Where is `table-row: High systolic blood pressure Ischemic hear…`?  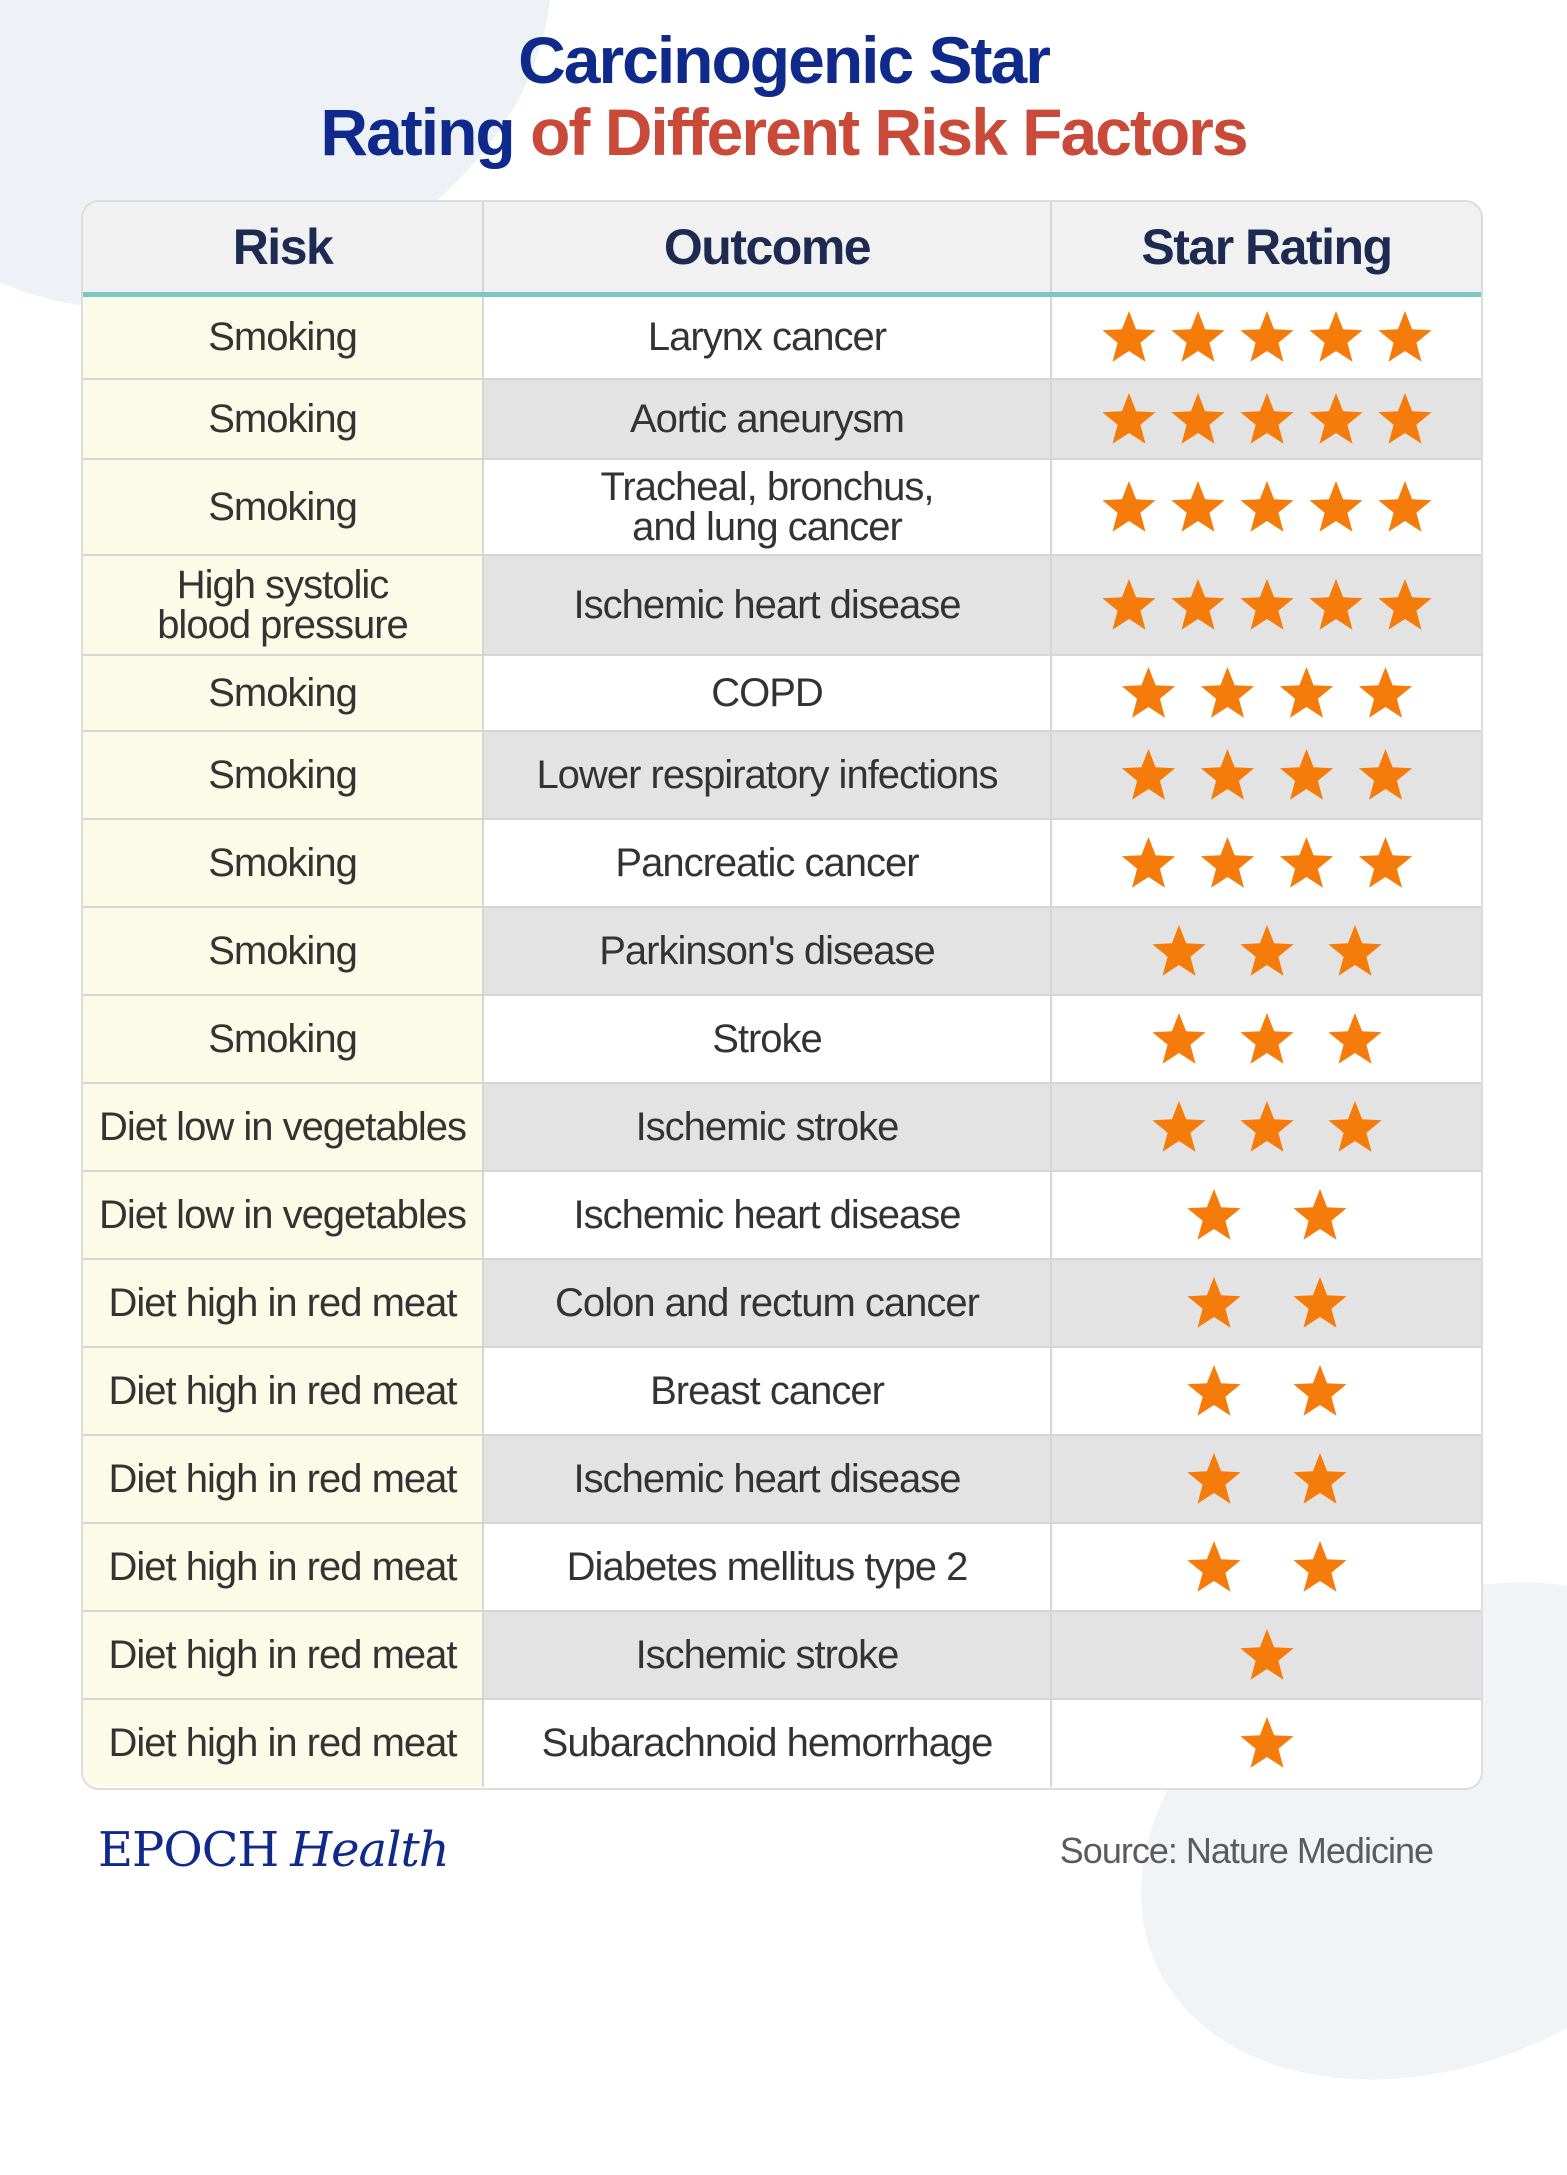
table-row: High systolic blood pressure Ischemic hear… is located at coordinates (782, 605).